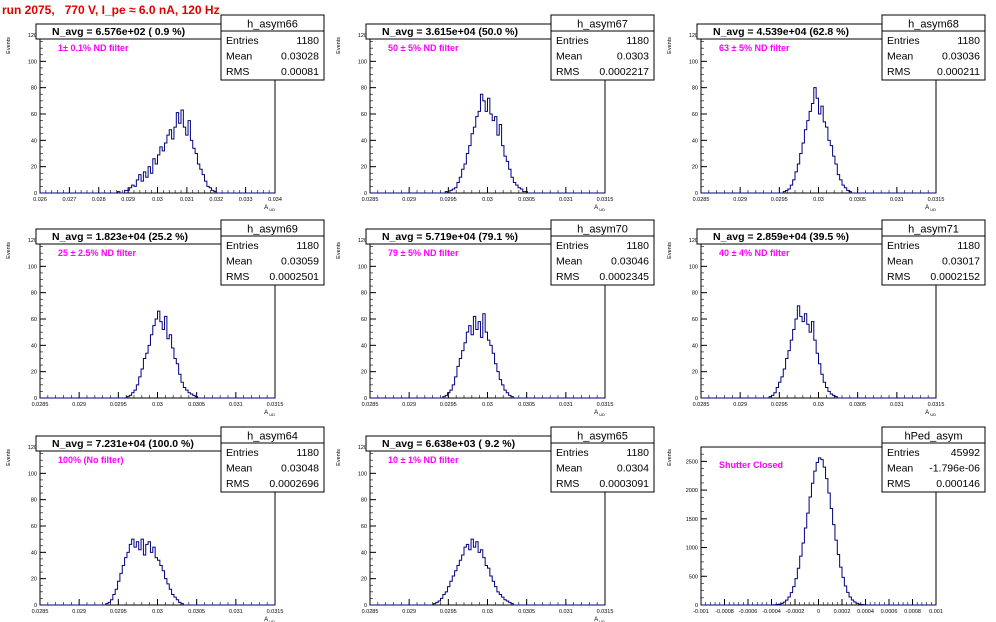 The width and height of the screenshot is (996, 622). What do you see at coordinates (624, 484) in the screenshot?
I see `stats-value: 0.0003091` at bounding box center [624, 484].